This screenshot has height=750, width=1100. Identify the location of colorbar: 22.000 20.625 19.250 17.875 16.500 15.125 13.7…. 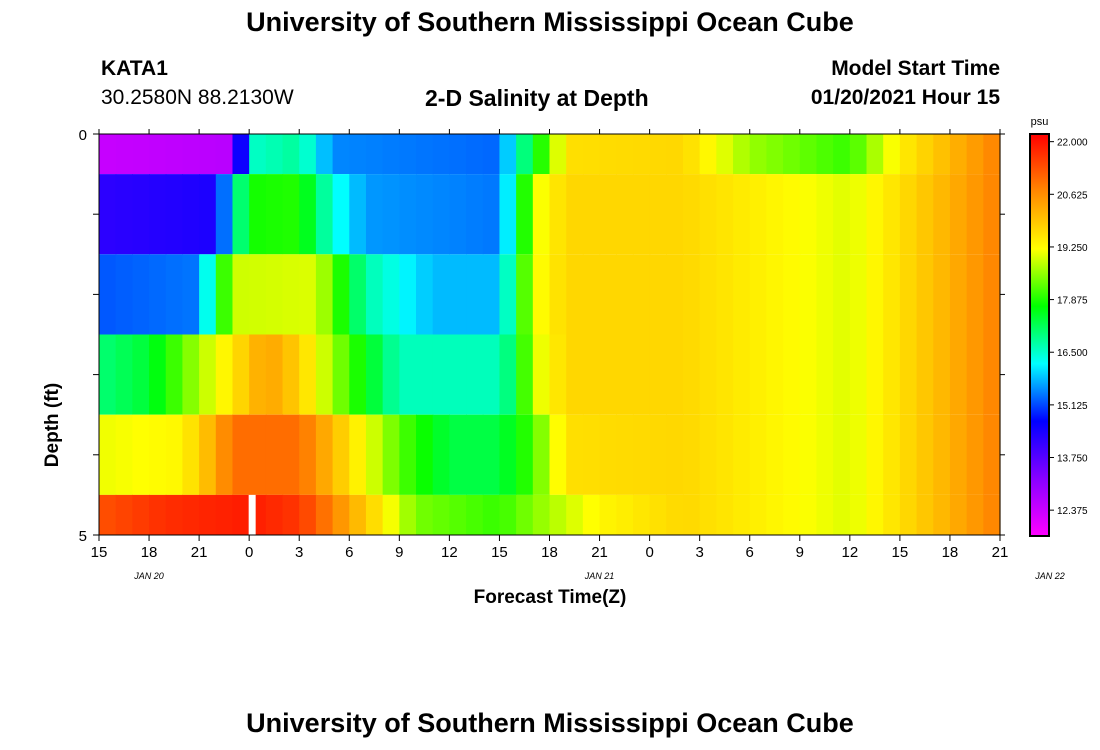
(1058, 326).